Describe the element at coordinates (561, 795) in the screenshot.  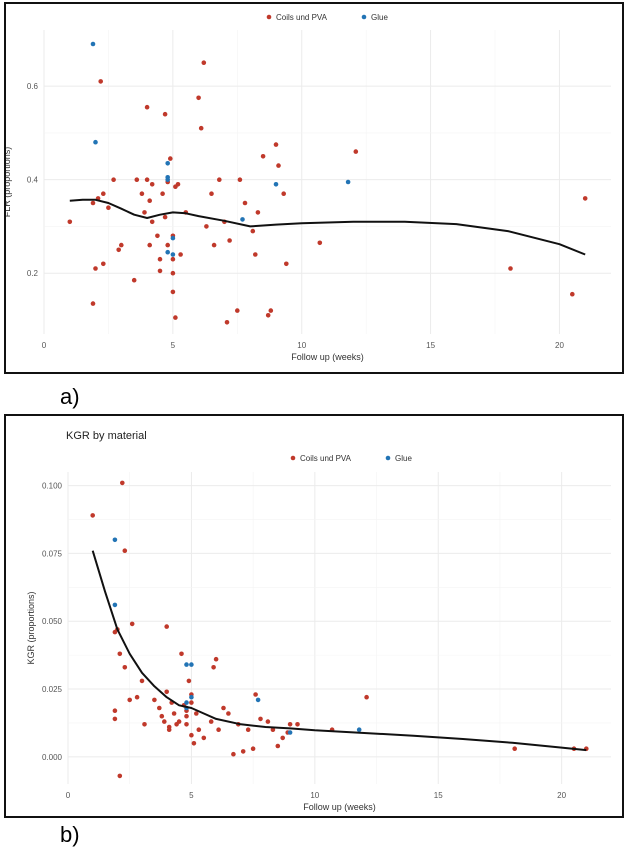
I see `x-tick-label: 20` at that location.